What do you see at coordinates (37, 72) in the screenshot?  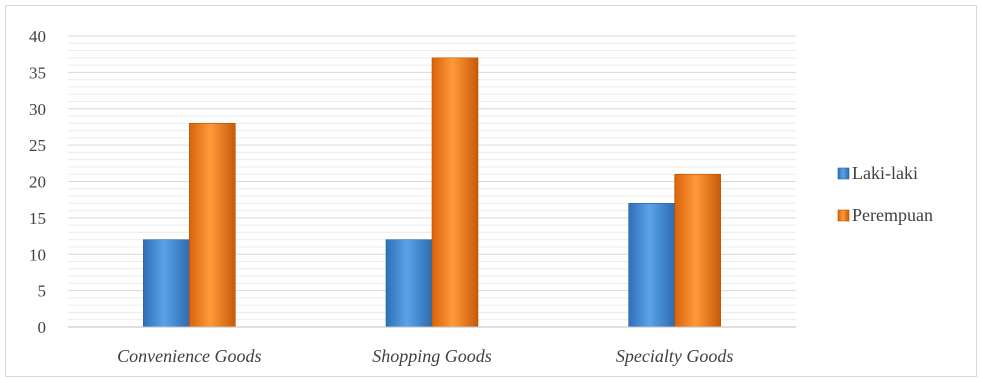 I see `y-tick-label: 35` at bounding box center [37, 72].